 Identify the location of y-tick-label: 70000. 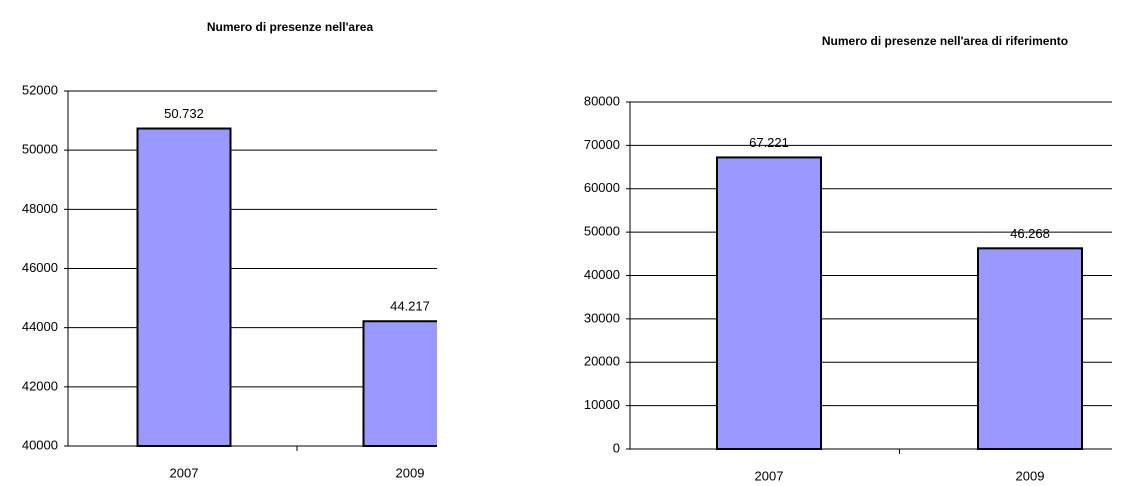
(602, 144).